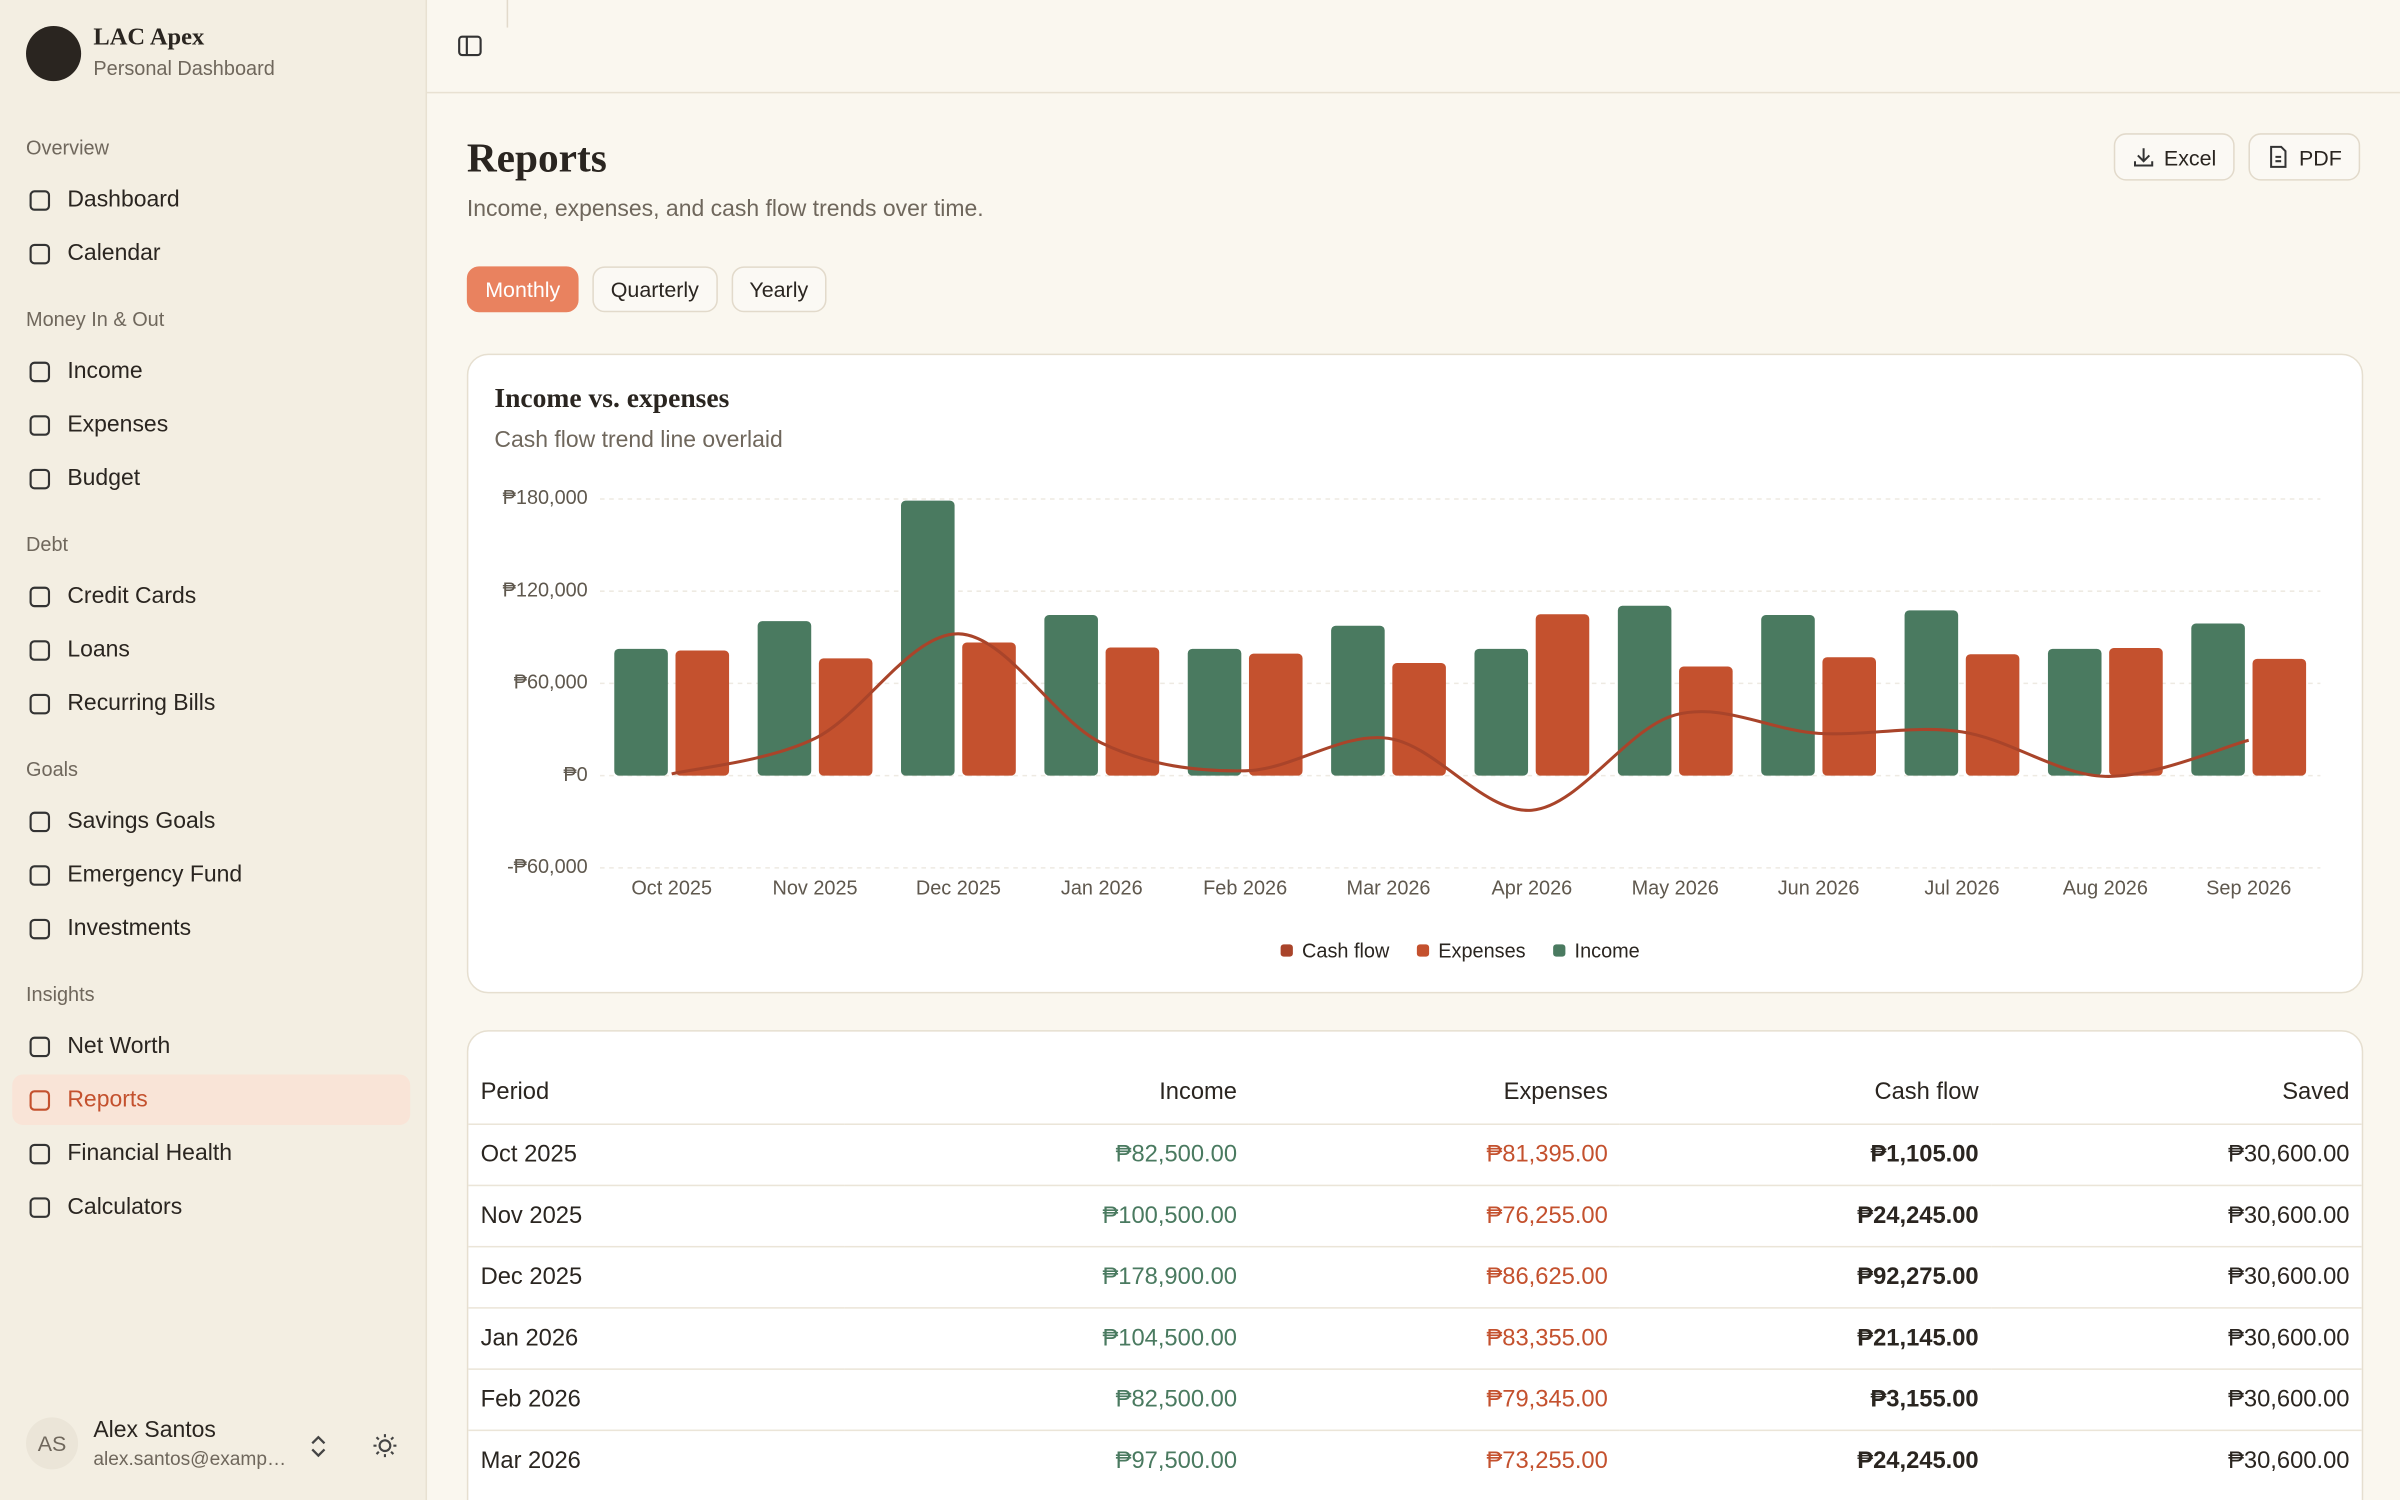  Describe the element at coordinates (104, 478) in the screenshot. I see `nav-label: Budget` at that location.